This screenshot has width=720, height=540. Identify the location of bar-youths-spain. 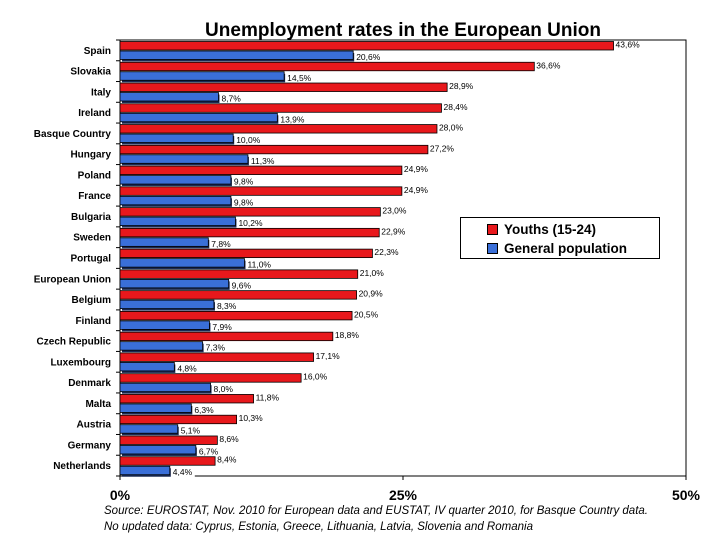
(366, 46).